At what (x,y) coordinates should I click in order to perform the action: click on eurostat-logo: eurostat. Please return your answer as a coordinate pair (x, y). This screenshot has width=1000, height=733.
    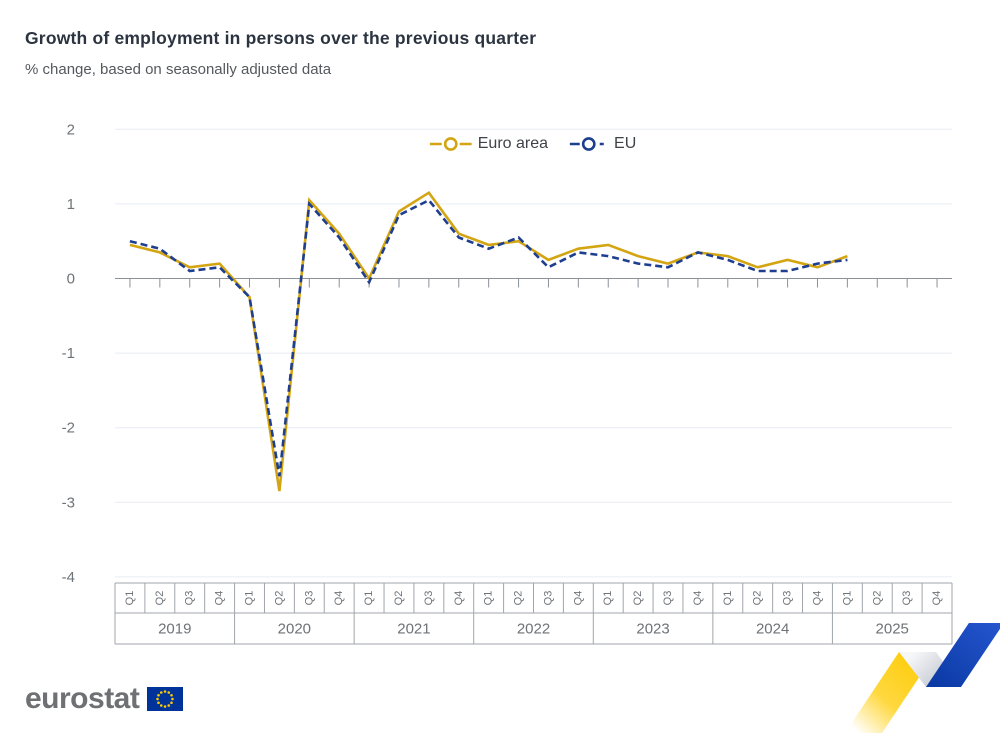
    Looking at the image, I should click on (104, 699).